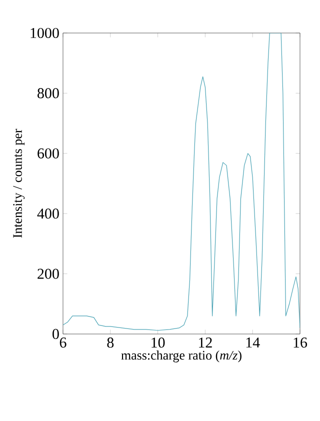  What do you see at coordinates (48, 93) in the screenshot?
I see `y-tick-label: 800` at bounding box center [48, 93].